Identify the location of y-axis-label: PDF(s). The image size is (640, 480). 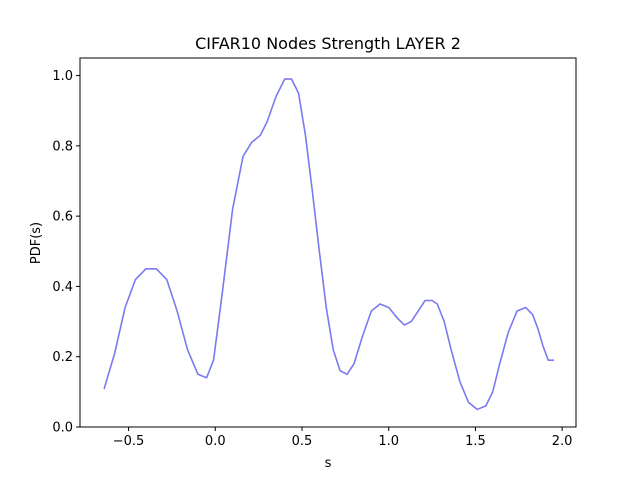
(36, 243).